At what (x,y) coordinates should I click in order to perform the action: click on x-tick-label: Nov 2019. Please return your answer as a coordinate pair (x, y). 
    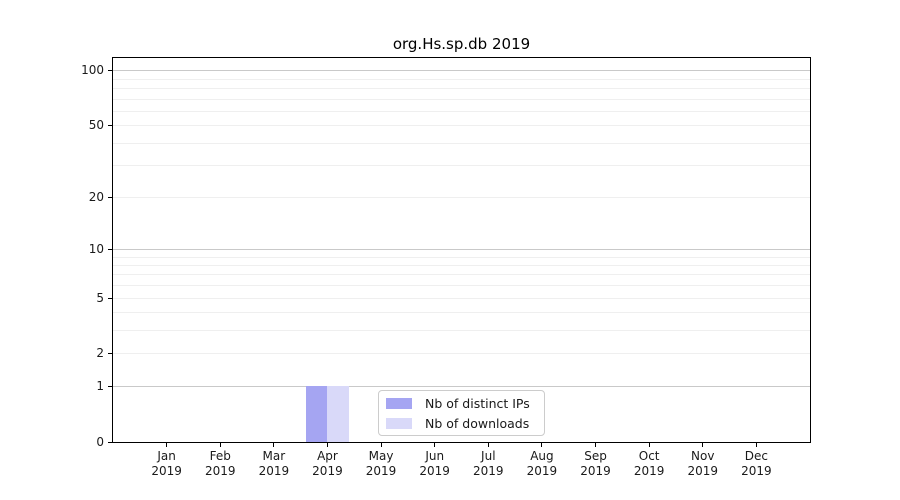
    Looking at the image, I should click on (703, 464).